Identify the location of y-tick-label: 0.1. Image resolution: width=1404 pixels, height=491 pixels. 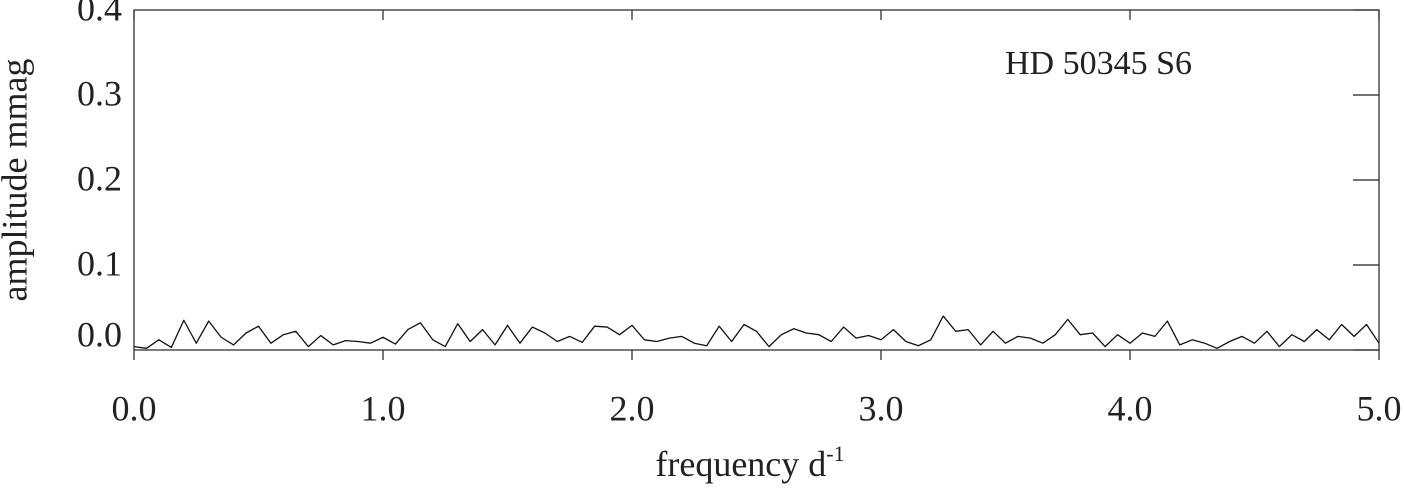
(99, 263).